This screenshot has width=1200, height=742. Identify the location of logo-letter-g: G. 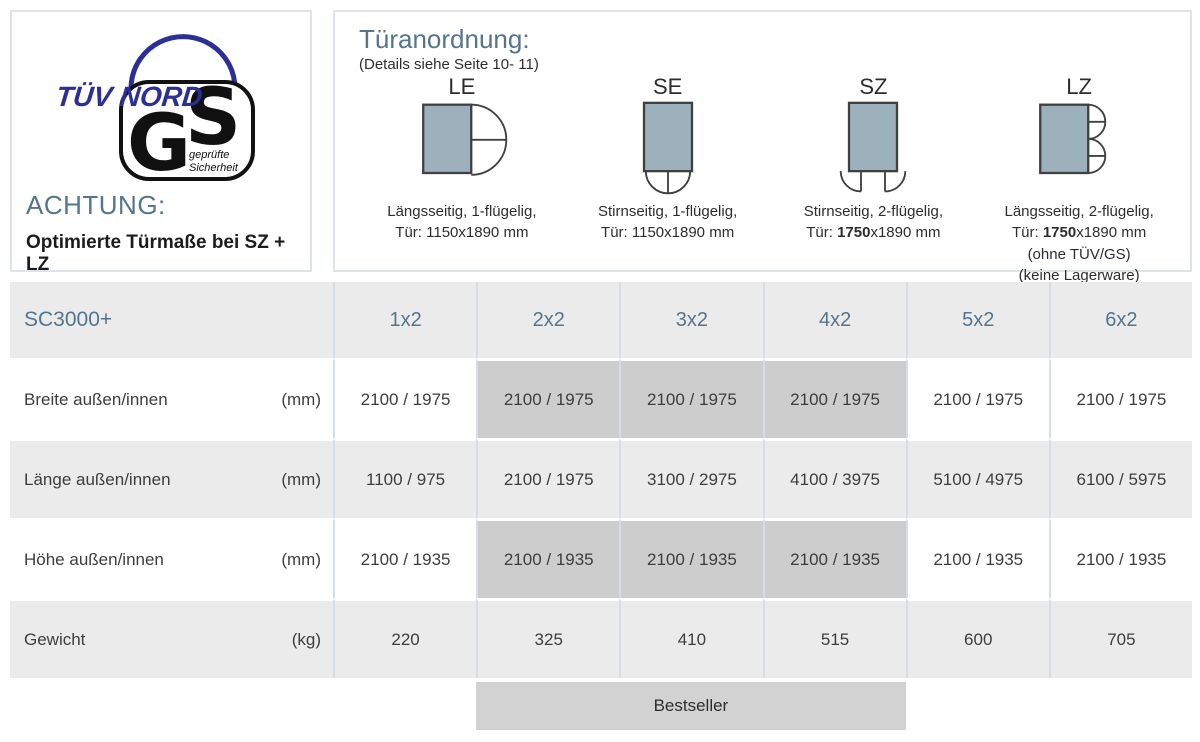
(159, 140).